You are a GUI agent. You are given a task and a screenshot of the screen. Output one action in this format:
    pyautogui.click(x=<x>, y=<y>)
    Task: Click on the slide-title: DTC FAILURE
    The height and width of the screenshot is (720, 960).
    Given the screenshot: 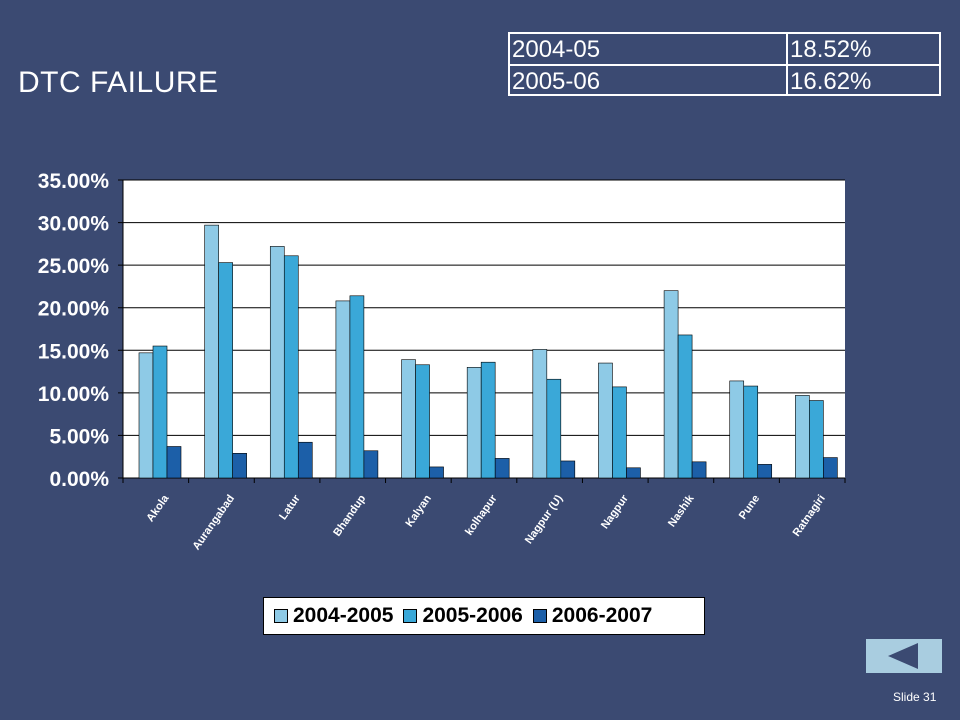 What is the action you would take?
    pyautogui.click(x=118, y=82)
    